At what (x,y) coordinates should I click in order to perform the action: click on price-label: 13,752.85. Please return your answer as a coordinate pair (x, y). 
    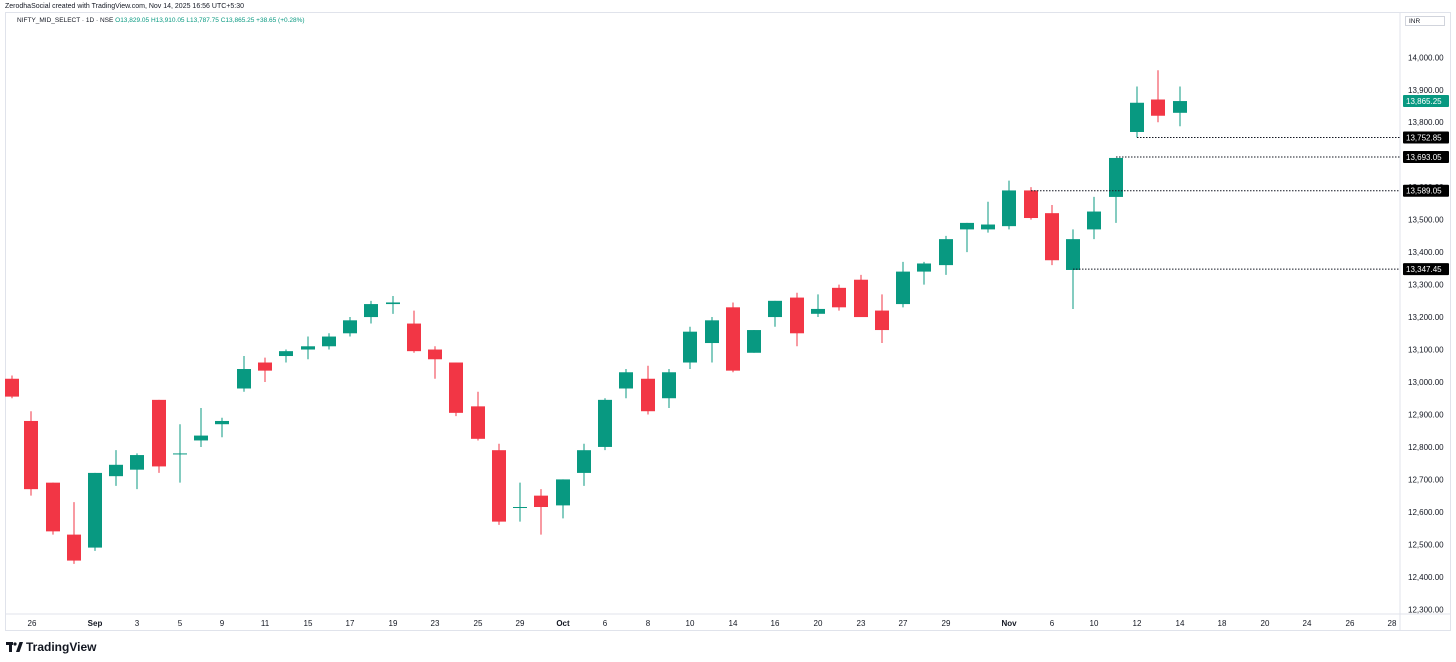
    Looking at the image, I should click on (1424, 138).